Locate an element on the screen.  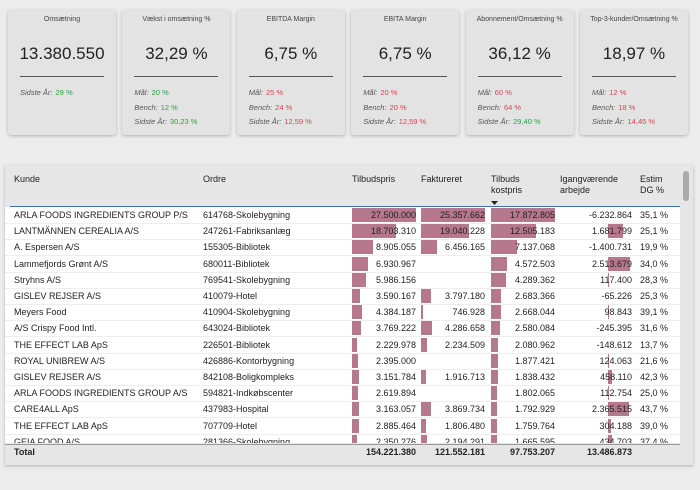
table-cell: 643024-Bibliotek is located at coordinates (237, 328).